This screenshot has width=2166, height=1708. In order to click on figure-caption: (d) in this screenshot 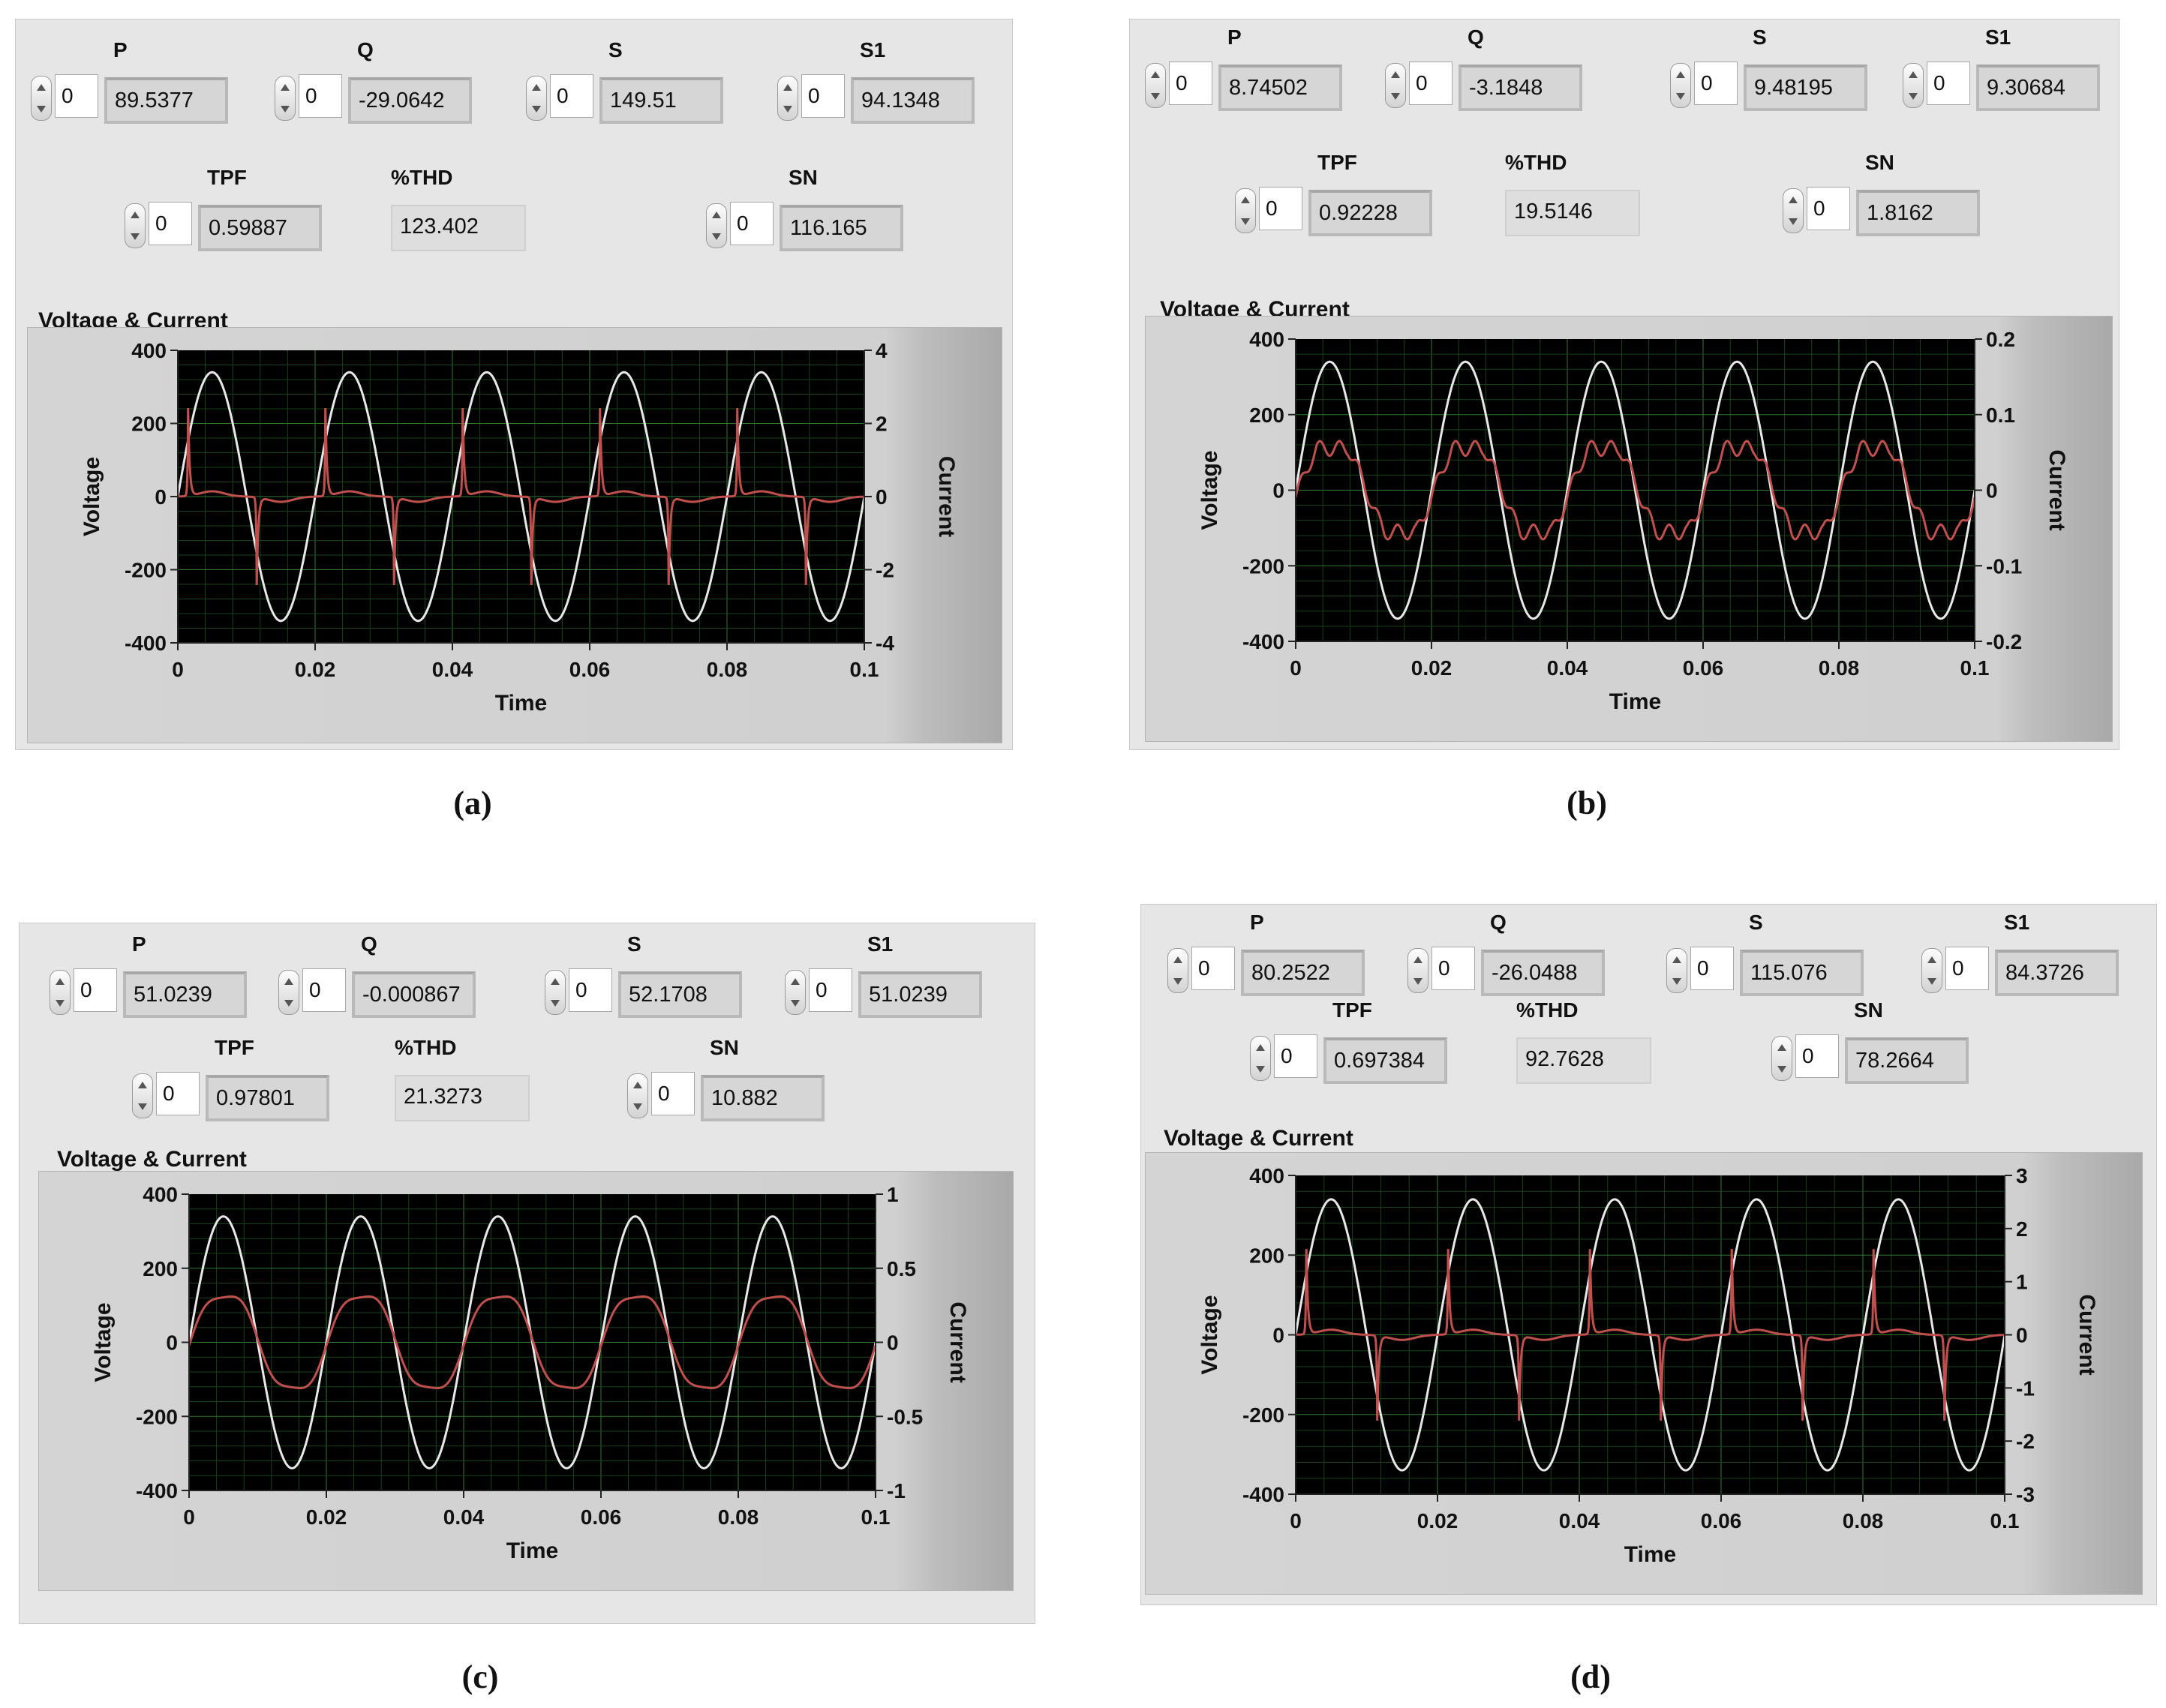, I will do `click(1590, 1676)`.